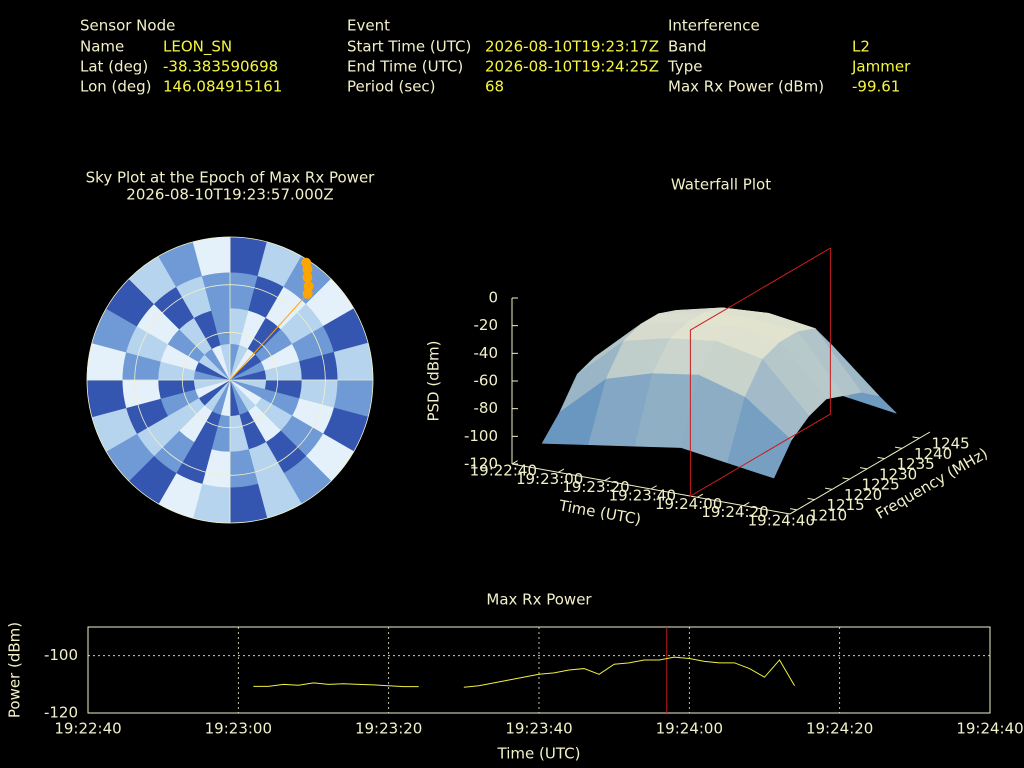  What do you see at coordinates (687, 47) in the screenshot?
I see `field-label: Band` at bounding box center [687, 47].